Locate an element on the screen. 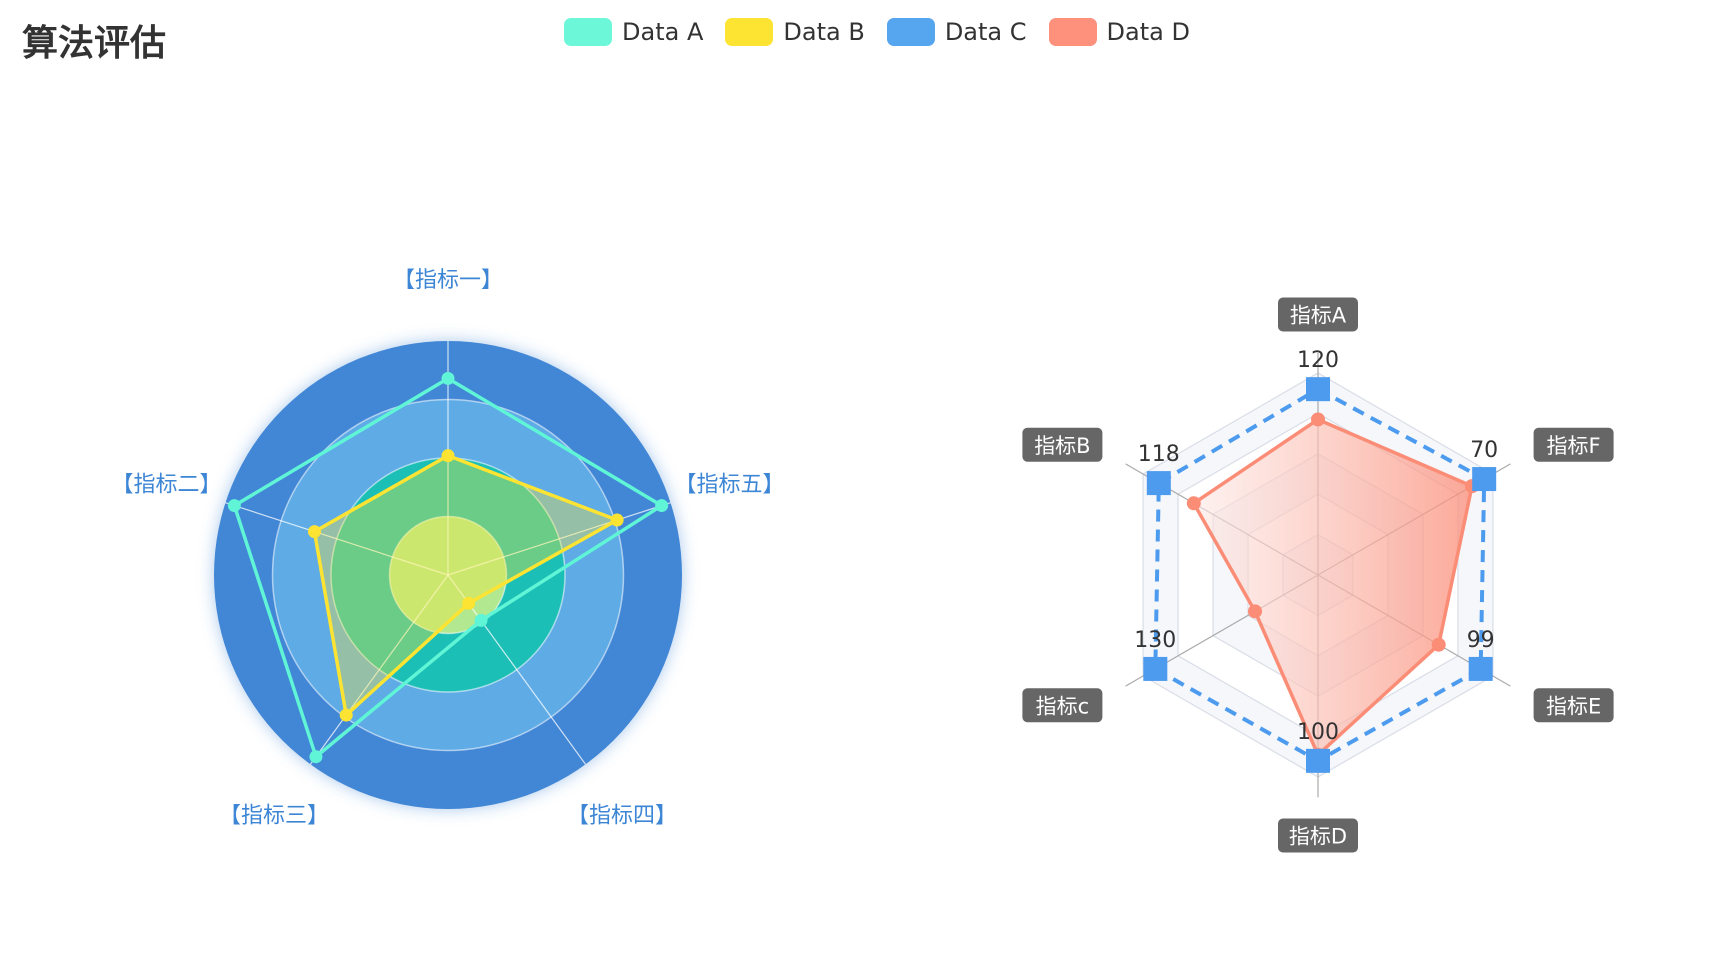 The image size is (1714, 968). legend-swatch-data-c is located at coordinates (910, 32).